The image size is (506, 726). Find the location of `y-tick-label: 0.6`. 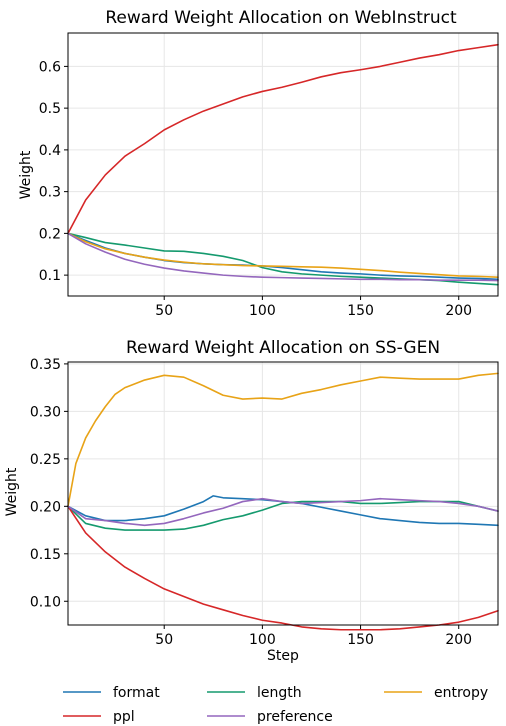

y-tick-label: 0.6 is located at coordinates (50, 67).